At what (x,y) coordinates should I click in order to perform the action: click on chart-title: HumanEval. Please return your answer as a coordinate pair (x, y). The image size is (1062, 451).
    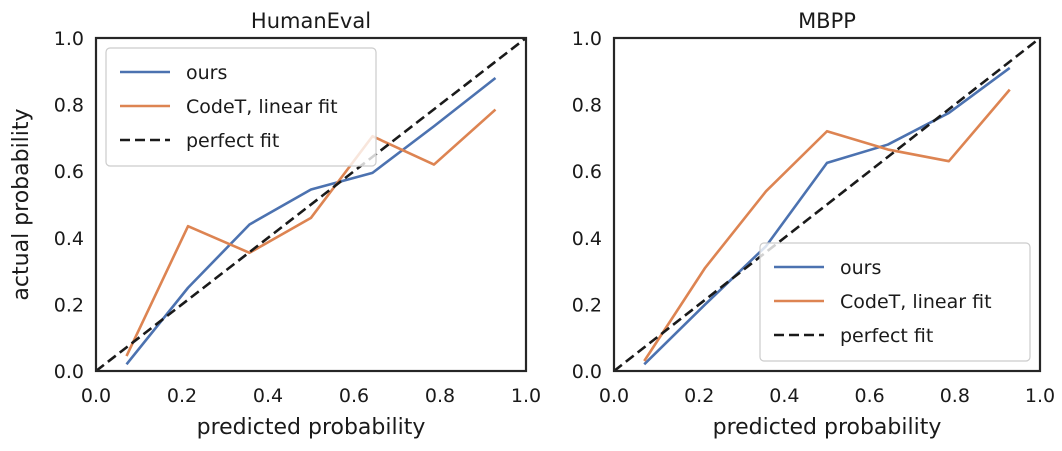
    Looking at the image, I should click on (311, 21).